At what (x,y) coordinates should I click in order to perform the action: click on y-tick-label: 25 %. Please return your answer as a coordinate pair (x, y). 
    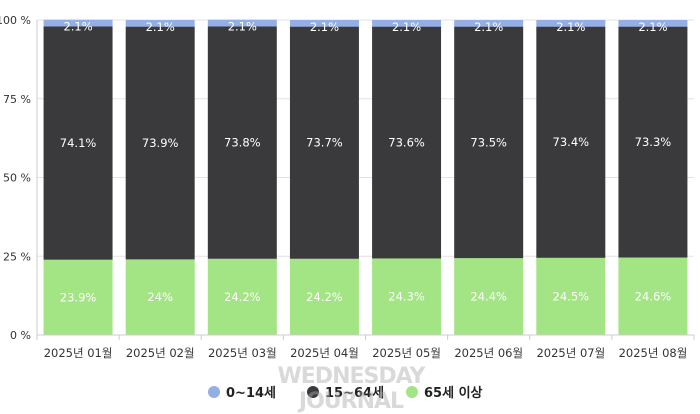
    Looking at the image, I should click on (17, 256).